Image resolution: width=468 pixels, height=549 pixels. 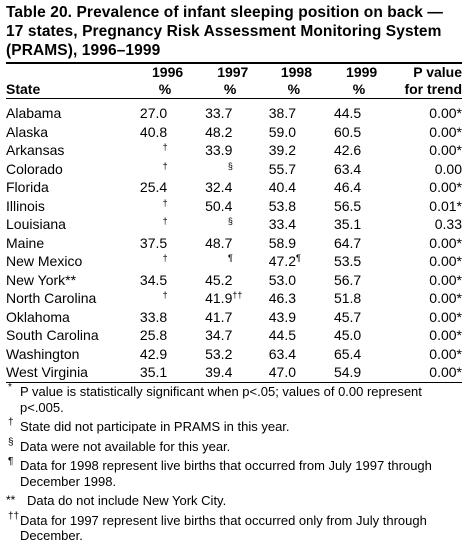 I want to click on table-row: Arkansas † 33.9 39.2 42.6 0.00*, so click(x=234, y=150).